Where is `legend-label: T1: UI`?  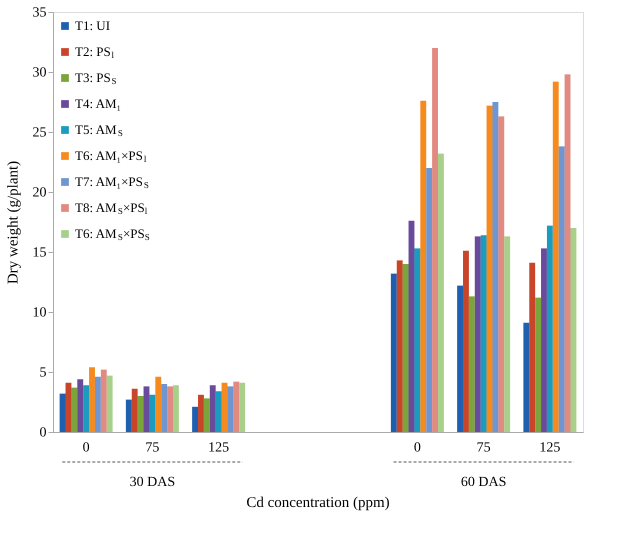
legend-label: T1: UI is located at coordinates (92, 25).